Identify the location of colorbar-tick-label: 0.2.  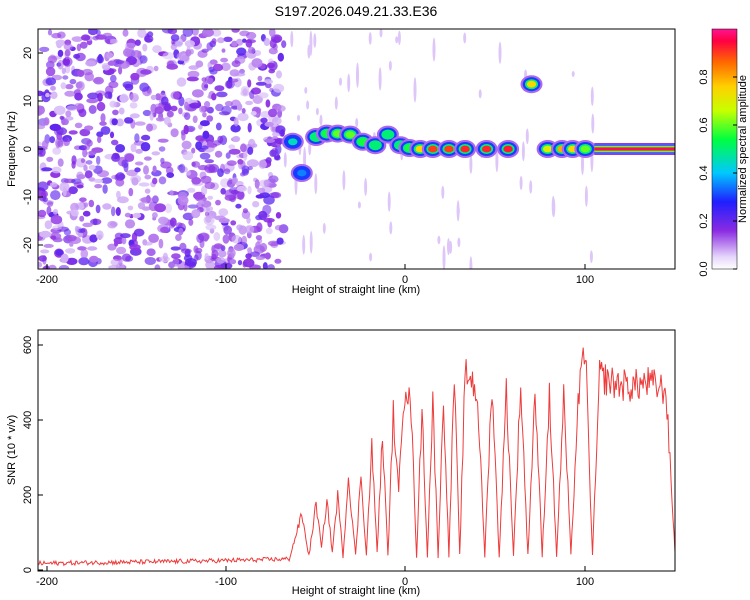
(704, 220).